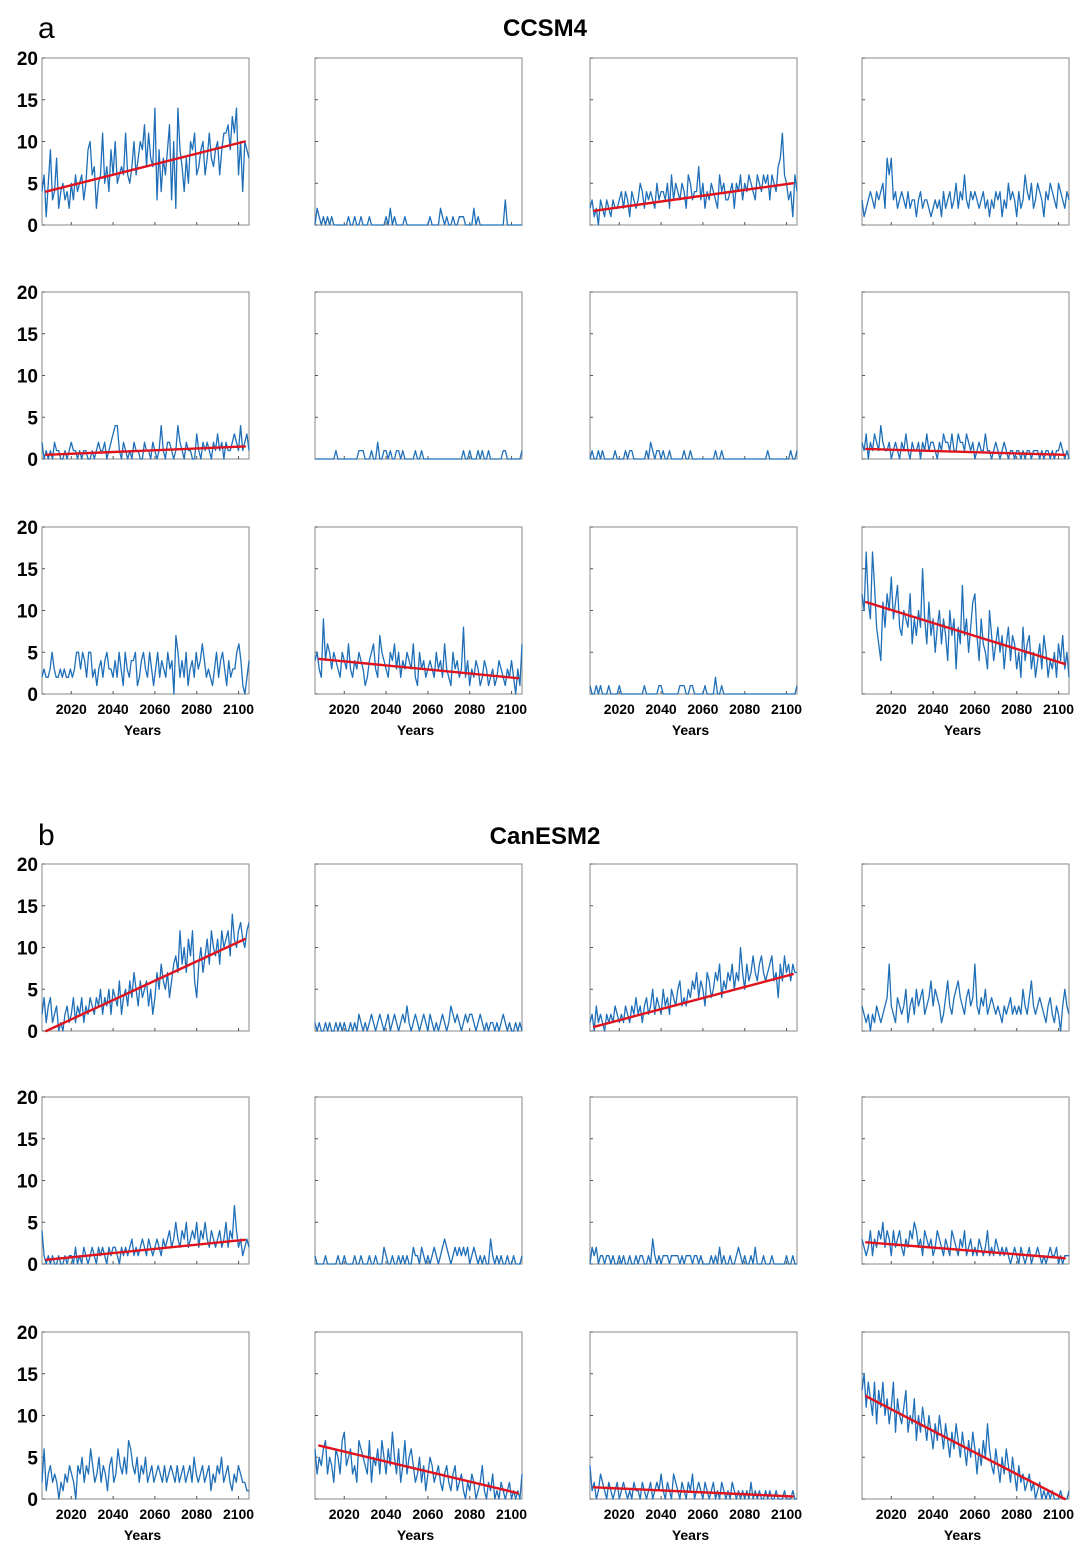  Describe the element at coordinates (545, 836) in the screenshot. I see `panel-b-title: CanESM2` at that location.